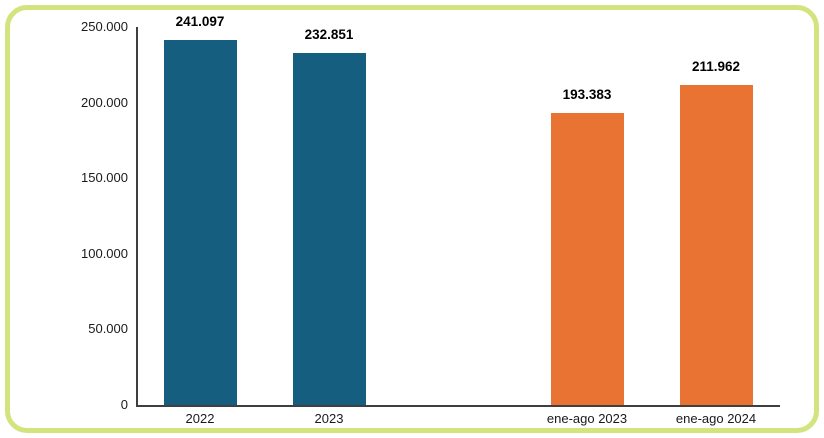 This screenshot has width=824, height=438. Describe the element at coordinates (104, 26) in the screenshot. I see `y-tick-label: 250.000` at that location.